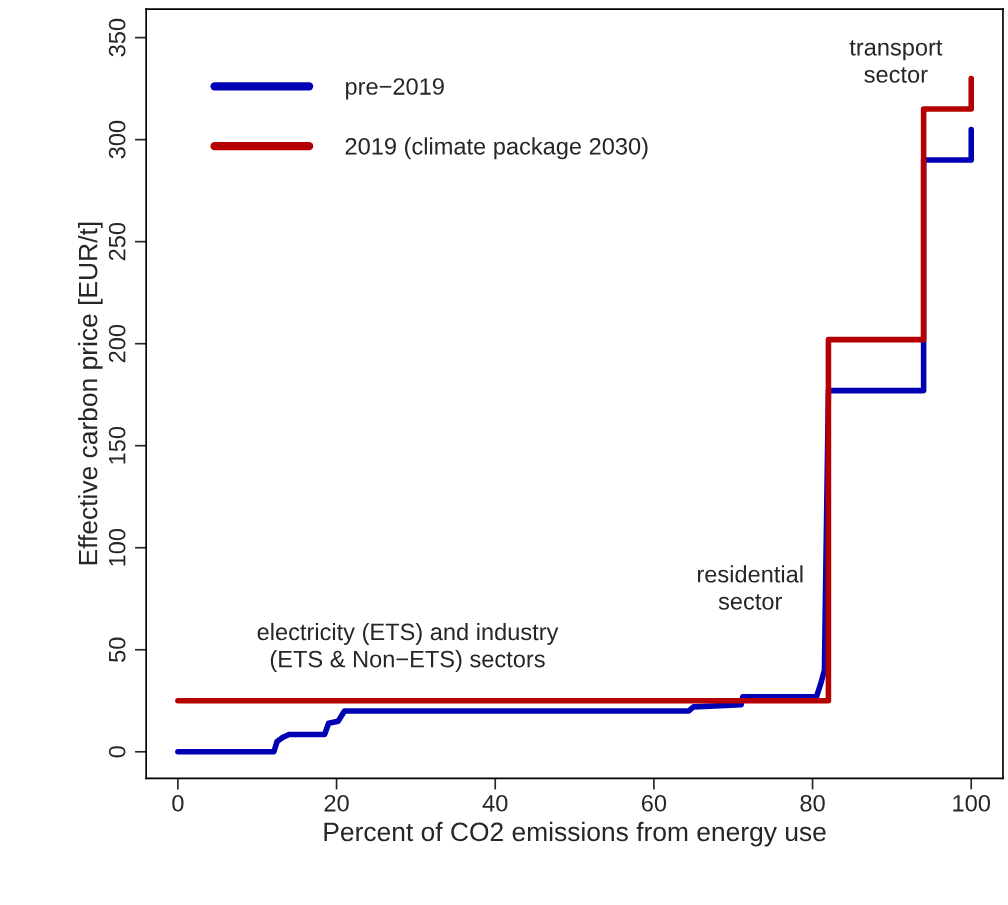 This screenshot has width=1008, height=905. Describe the element at coordinates (336, 803) in the screenshot. I see `x-tick-label: 20` at that location.